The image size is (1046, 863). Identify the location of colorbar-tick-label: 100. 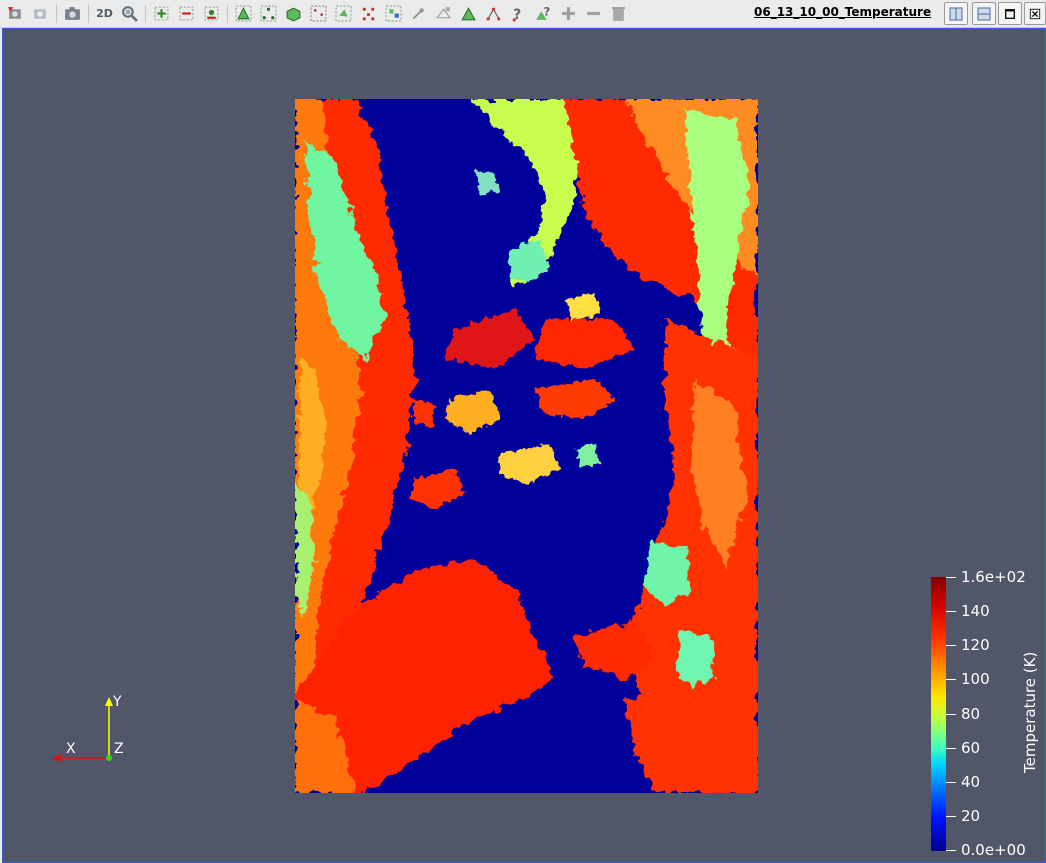
(975, 679).